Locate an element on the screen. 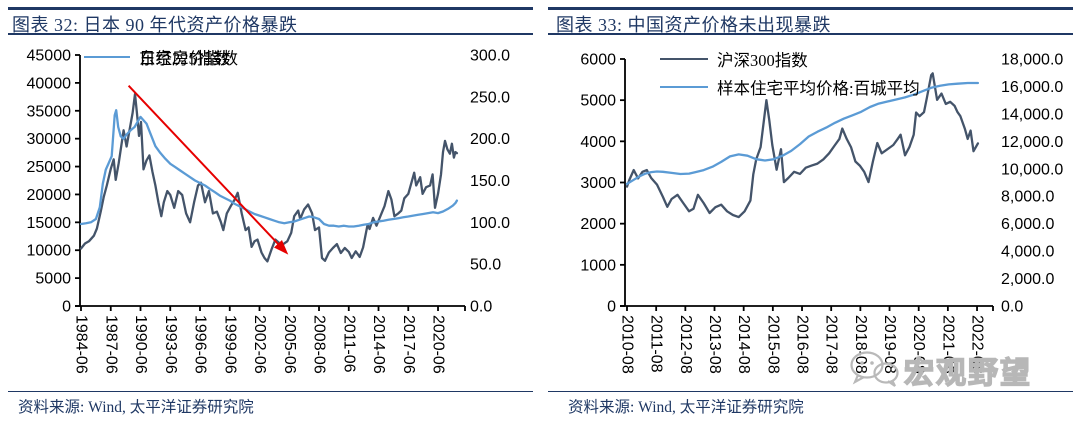 The width and height of the screenshot is (1080, 424). legend-label: 日经225指数 is located at coordinates (184, 58).